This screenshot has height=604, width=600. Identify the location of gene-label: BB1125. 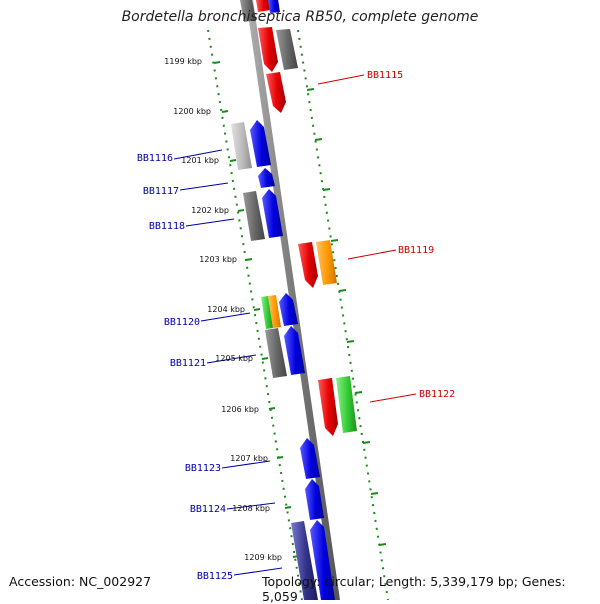
(215, 576).